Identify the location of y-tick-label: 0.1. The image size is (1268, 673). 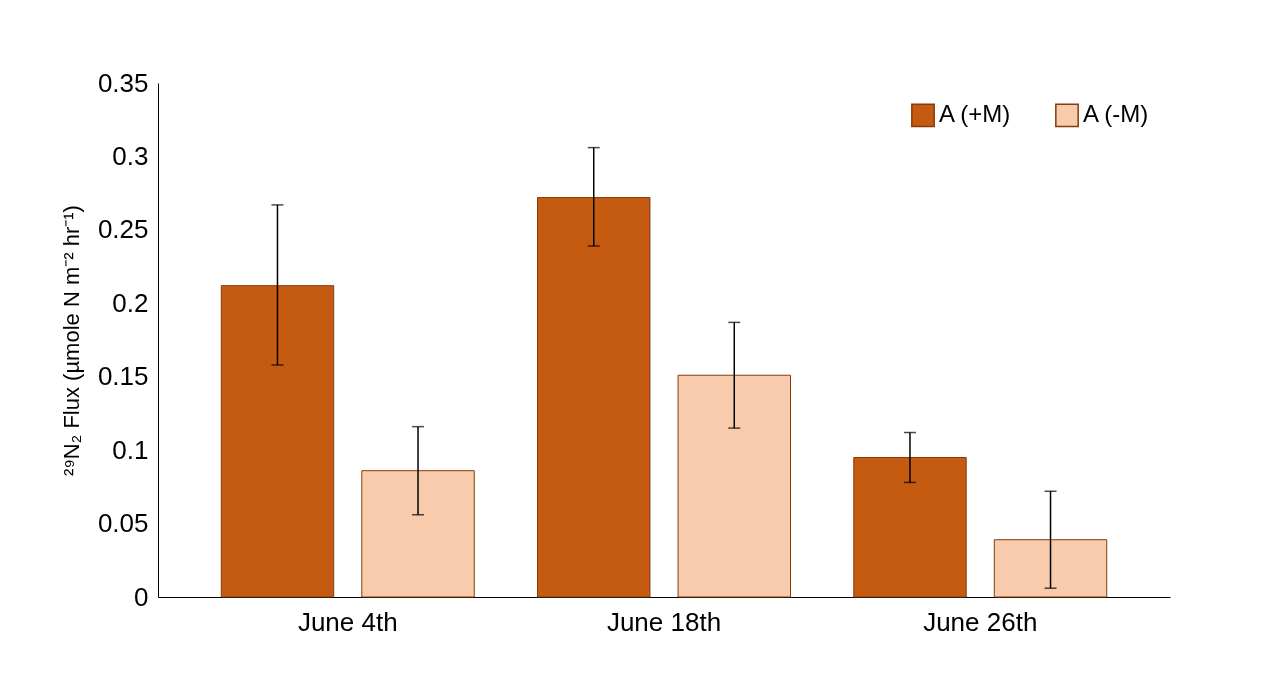
(130, 449).